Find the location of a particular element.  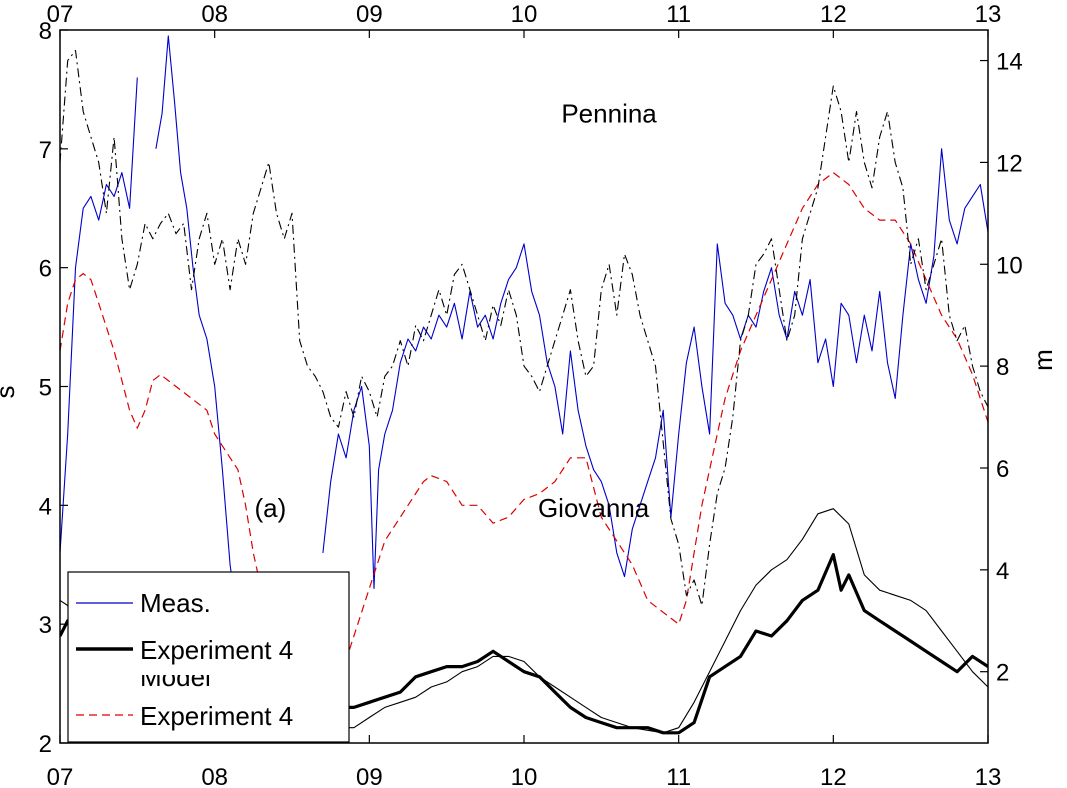

y-tick-label-right-2: 2 is located at coordinates (1002, 673).